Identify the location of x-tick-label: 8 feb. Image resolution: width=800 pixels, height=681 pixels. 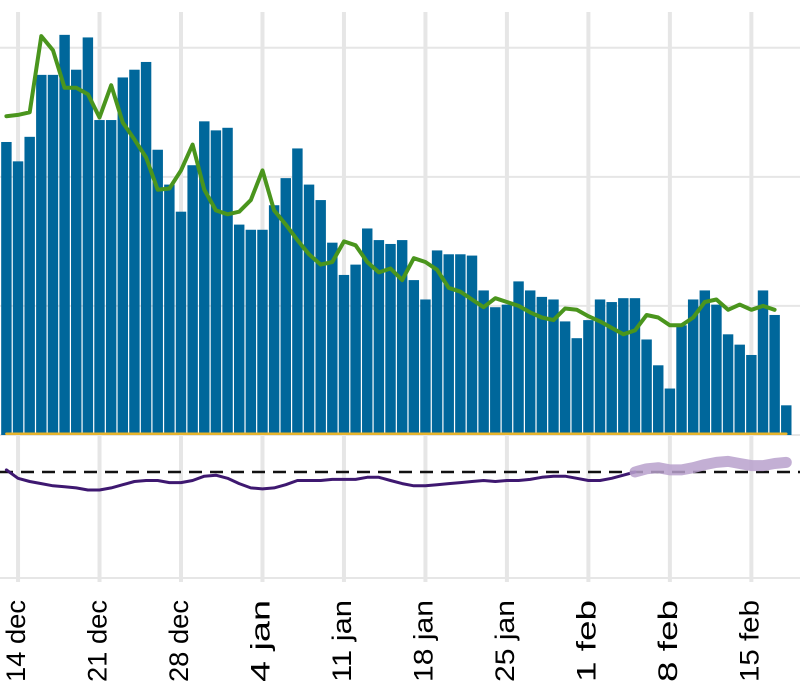
(668, 640).